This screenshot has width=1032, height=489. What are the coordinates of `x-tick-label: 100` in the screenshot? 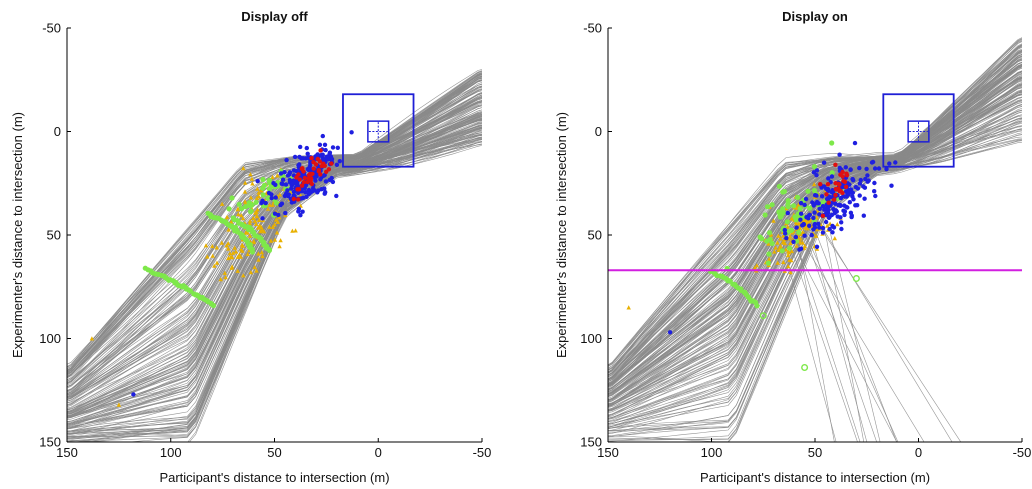 It's located at (171, 452).